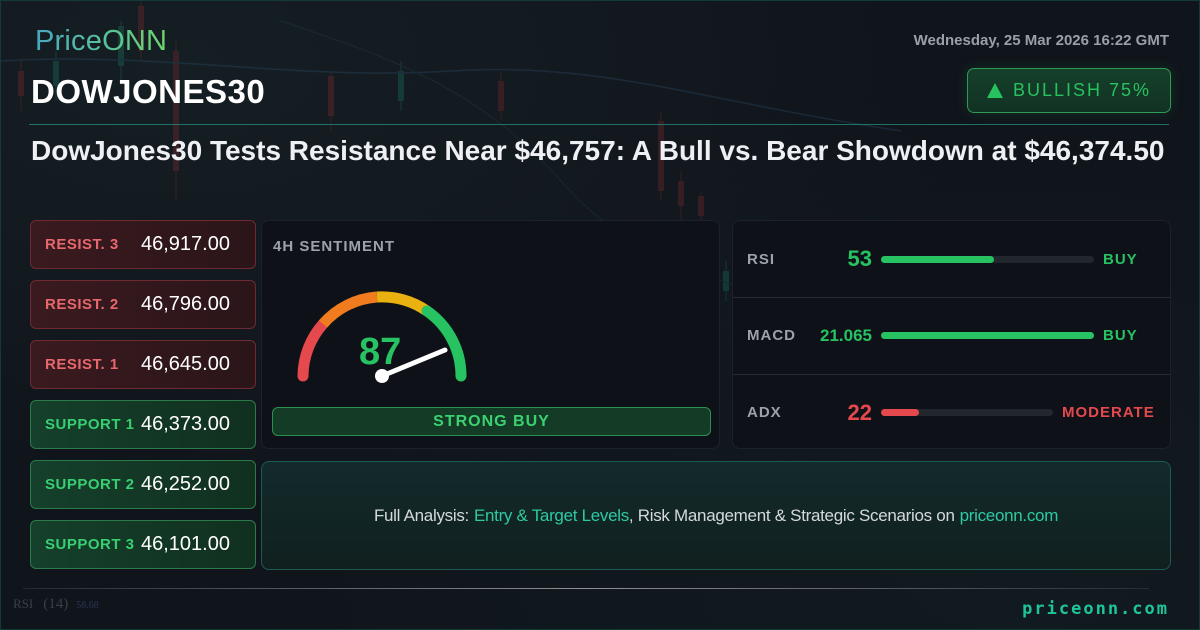 This screenshot has width=1200, height=630. Describe the element at coordinates (185, 424) in the screenshot. I see `level-value: 46,373.00` at that location.